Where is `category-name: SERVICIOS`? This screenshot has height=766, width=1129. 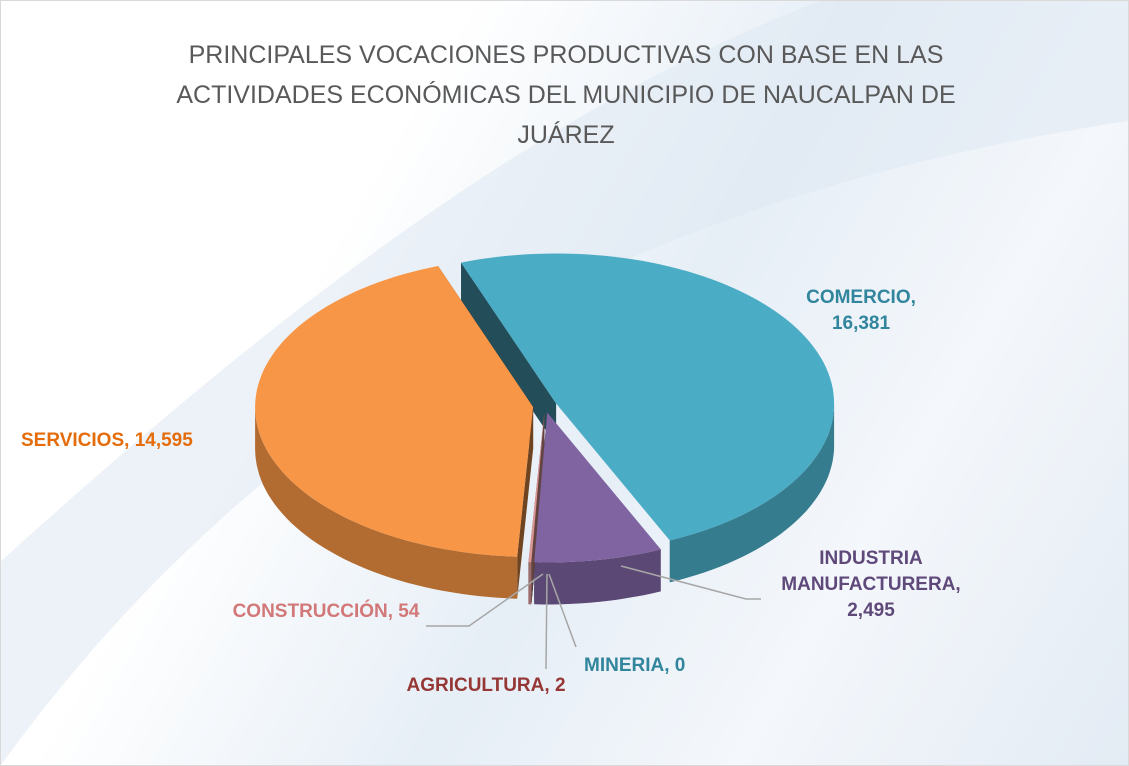 category-name: SERVICIOS is located at coordinates (73, 440).